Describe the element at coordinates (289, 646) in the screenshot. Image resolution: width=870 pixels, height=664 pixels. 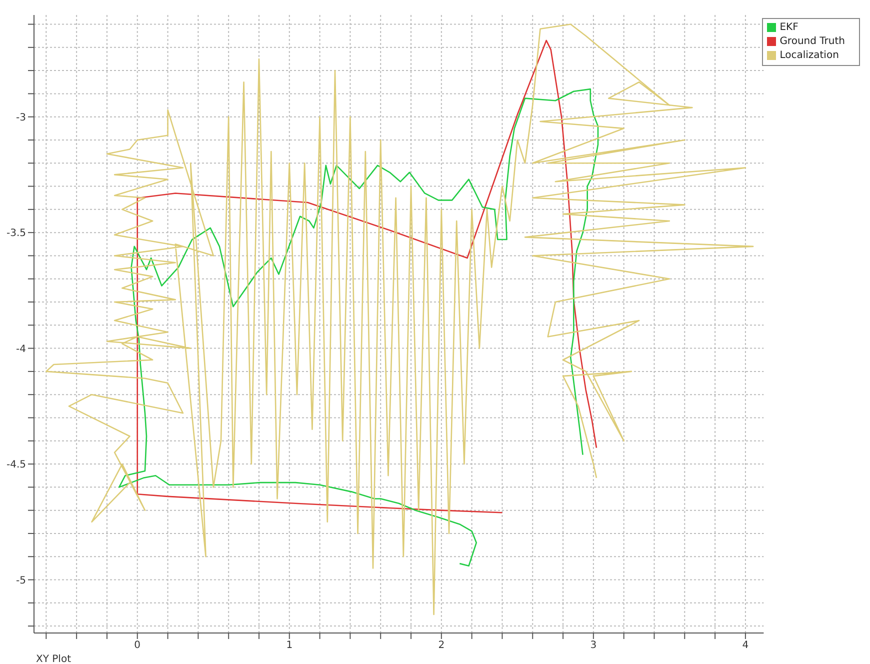
I see `x-tick-label: 1` at that location.